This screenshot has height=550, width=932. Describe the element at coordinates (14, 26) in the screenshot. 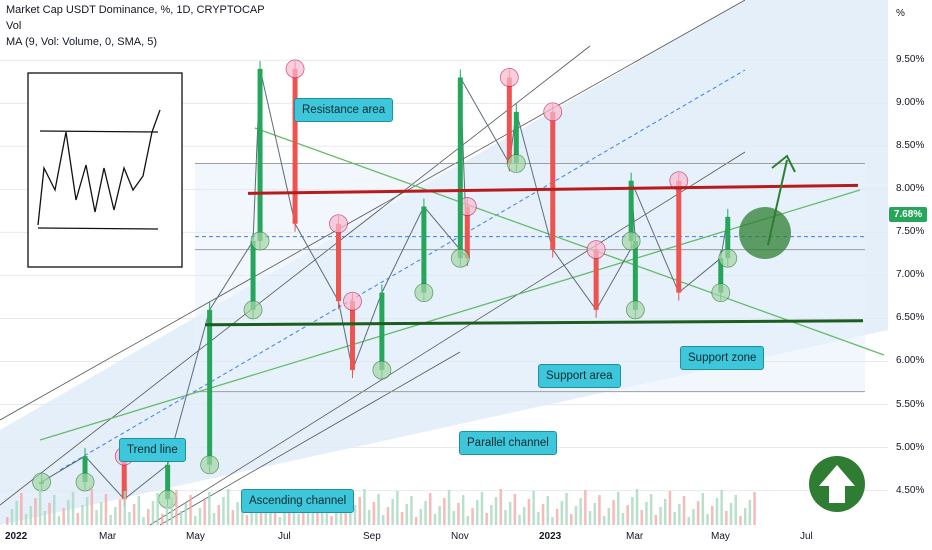

I see `volume-label: Vol` at that location.